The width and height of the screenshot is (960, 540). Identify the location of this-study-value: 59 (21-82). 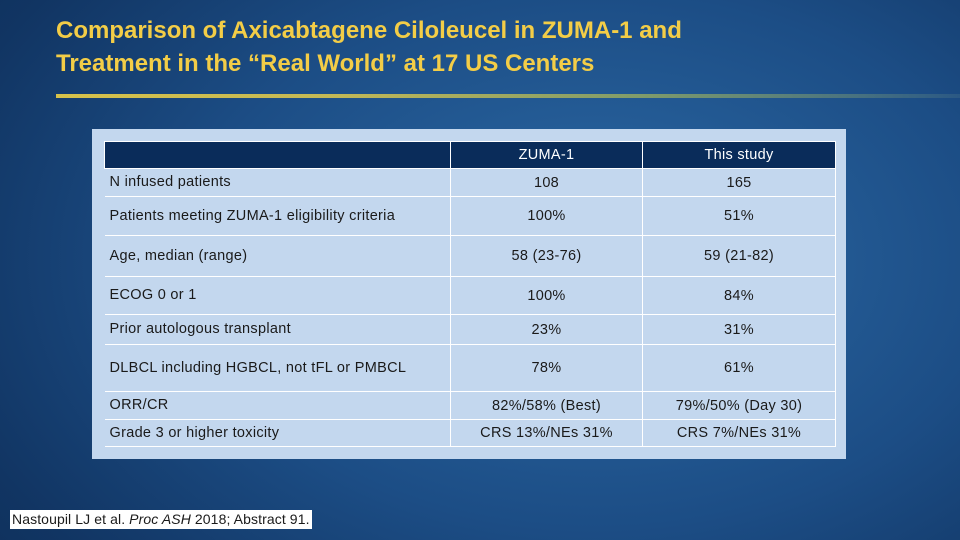
(739, 256).